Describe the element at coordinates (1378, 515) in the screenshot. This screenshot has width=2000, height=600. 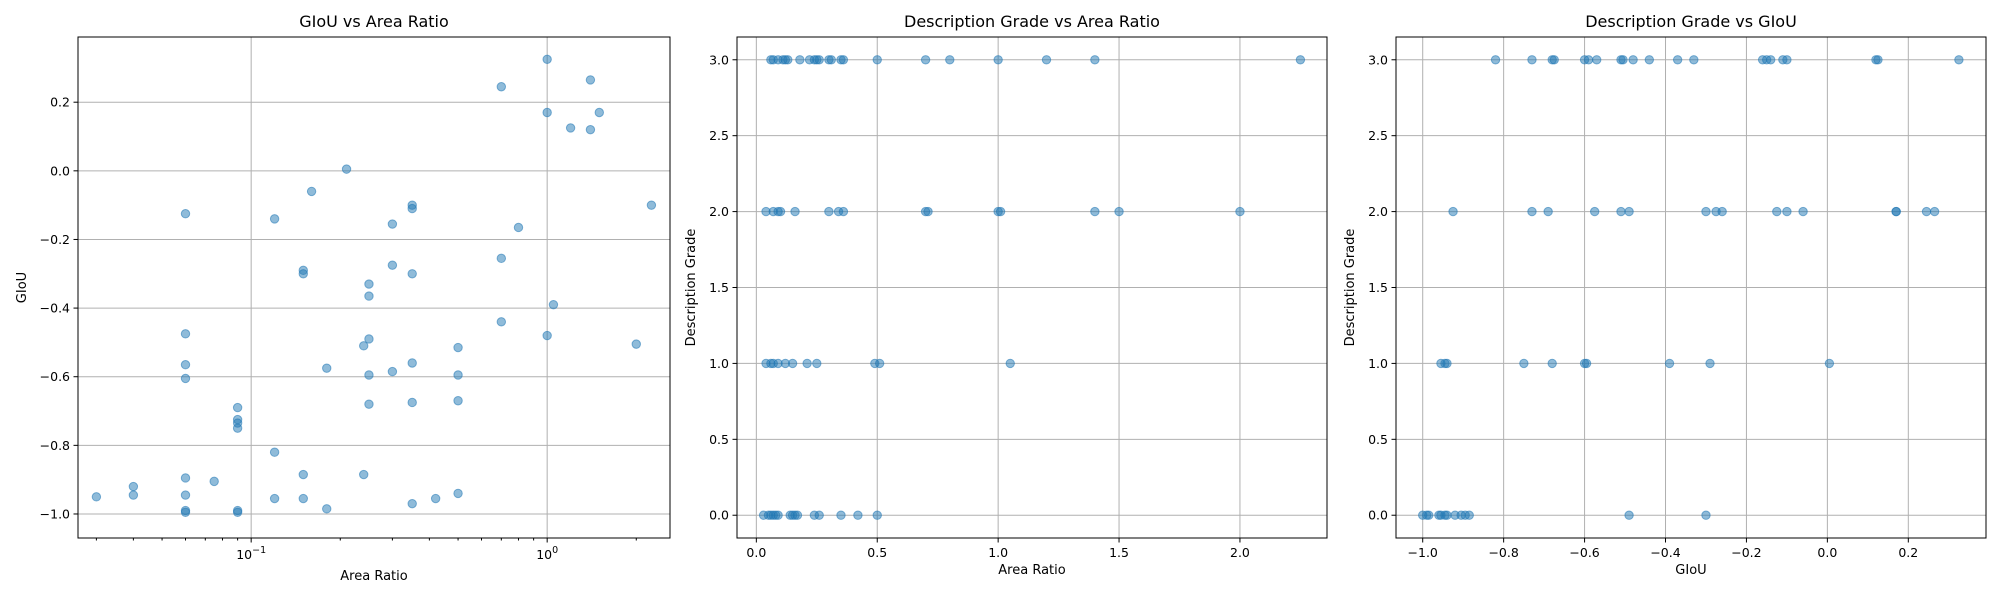
I see `y-tick-label: 0.0` at that location.